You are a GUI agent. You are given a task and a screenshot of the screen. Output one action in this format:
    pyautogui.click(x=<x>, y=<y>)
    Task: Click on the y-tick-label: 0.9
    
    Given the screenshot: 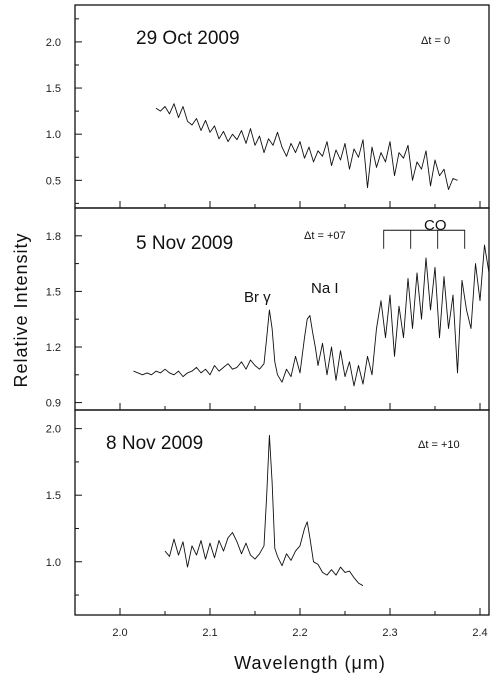 What is the action you would take?
    pyautogui.click(x=53, y=404)
    